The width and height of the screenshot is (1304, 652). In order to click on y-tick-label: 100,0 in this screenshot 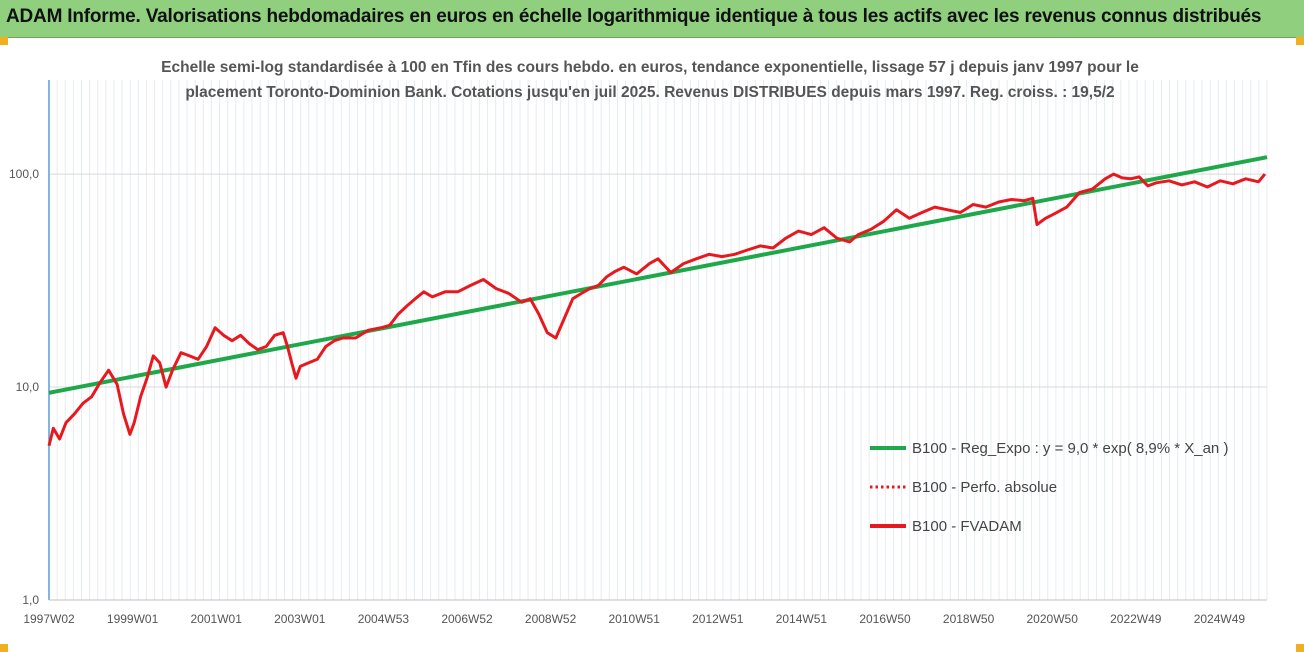, I will do `click(24, 174)`.